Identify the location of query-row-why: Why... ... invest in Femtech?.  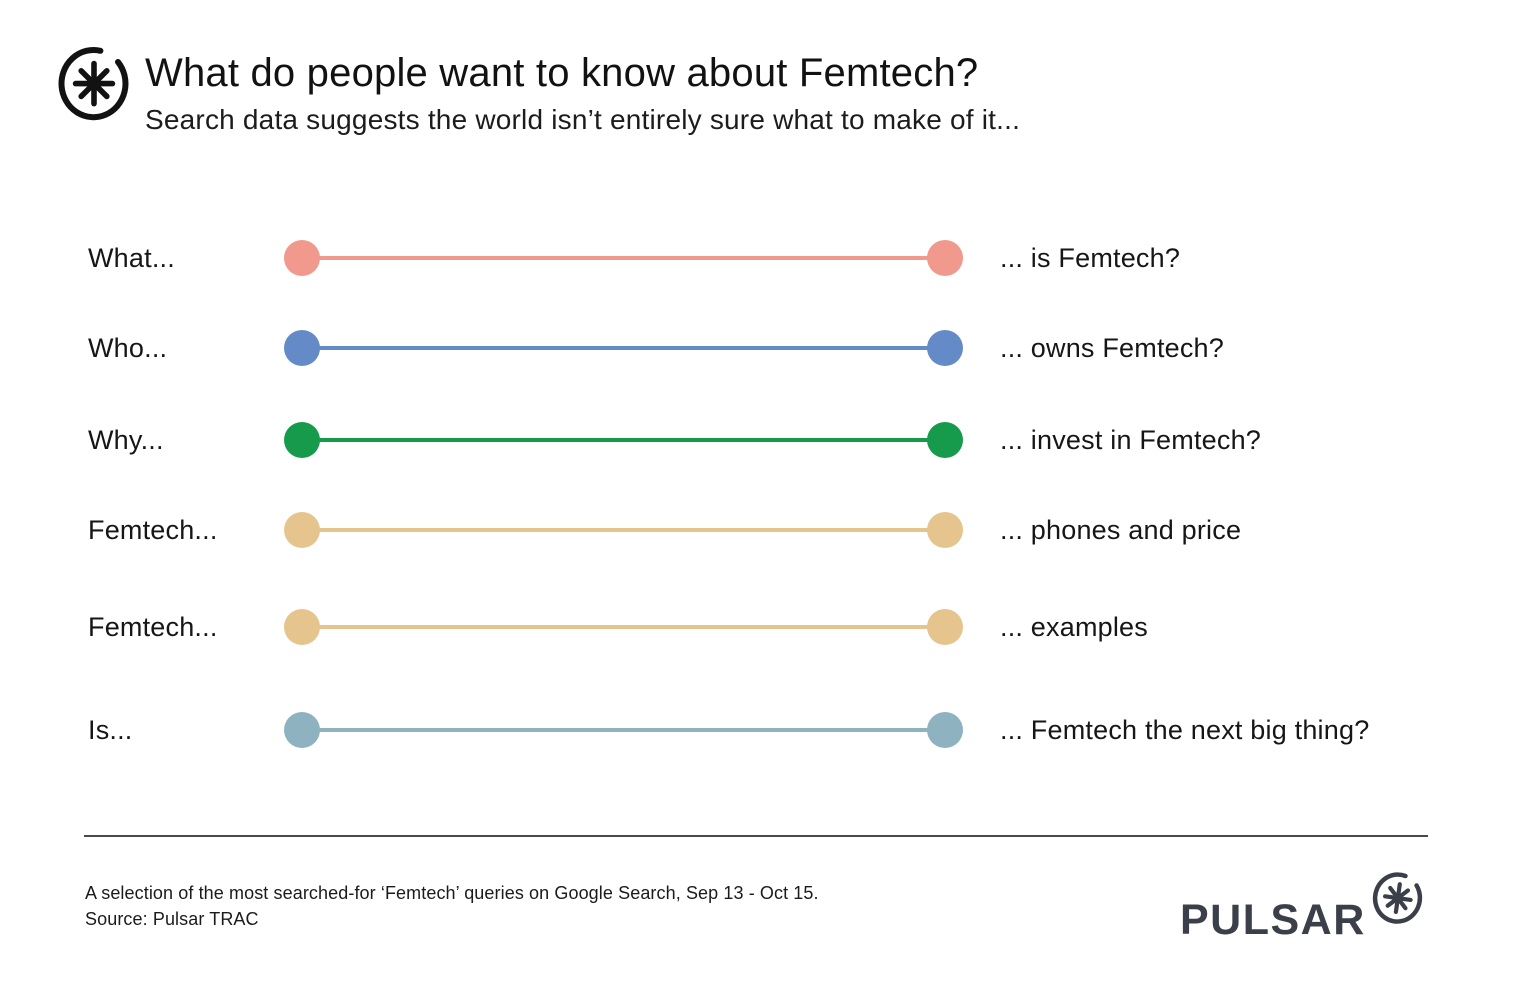
(674, 440).